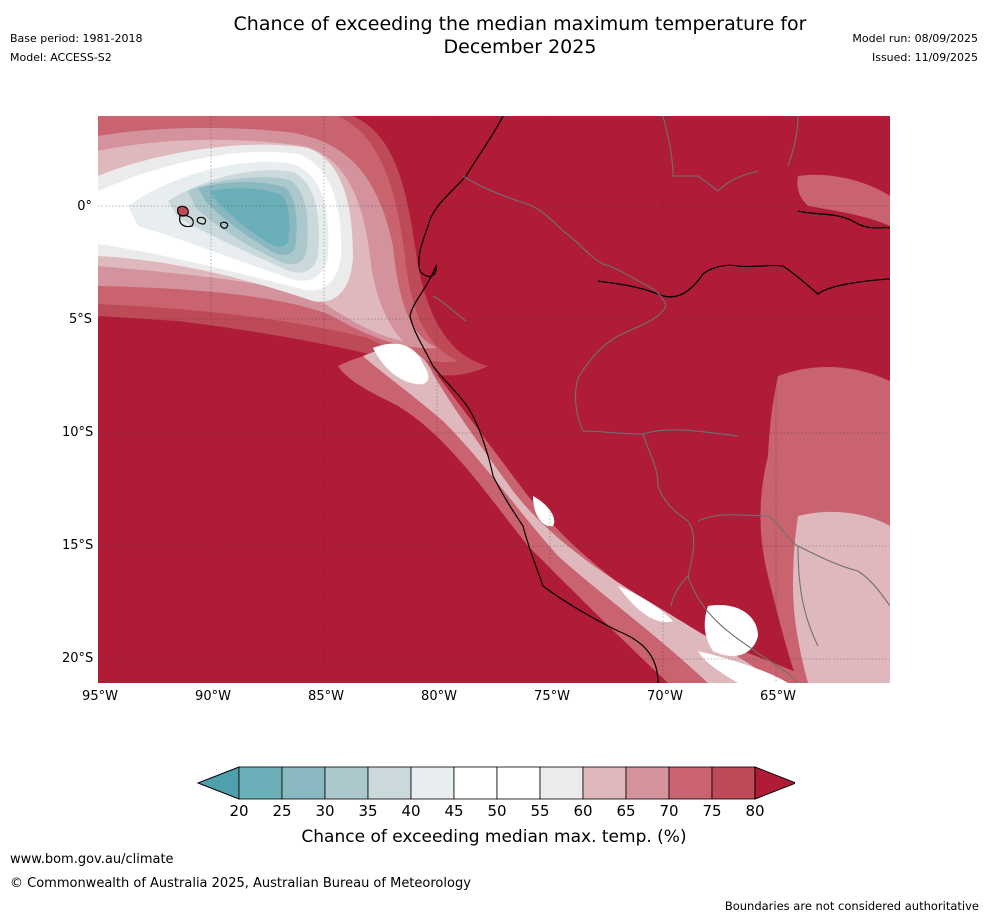 The width and height of the screenshot is (988, 919). What do you see at coordinates (78, 658) in the screenshot?
I see `lat-tick: 20°S` at bounding box center [78, 658].